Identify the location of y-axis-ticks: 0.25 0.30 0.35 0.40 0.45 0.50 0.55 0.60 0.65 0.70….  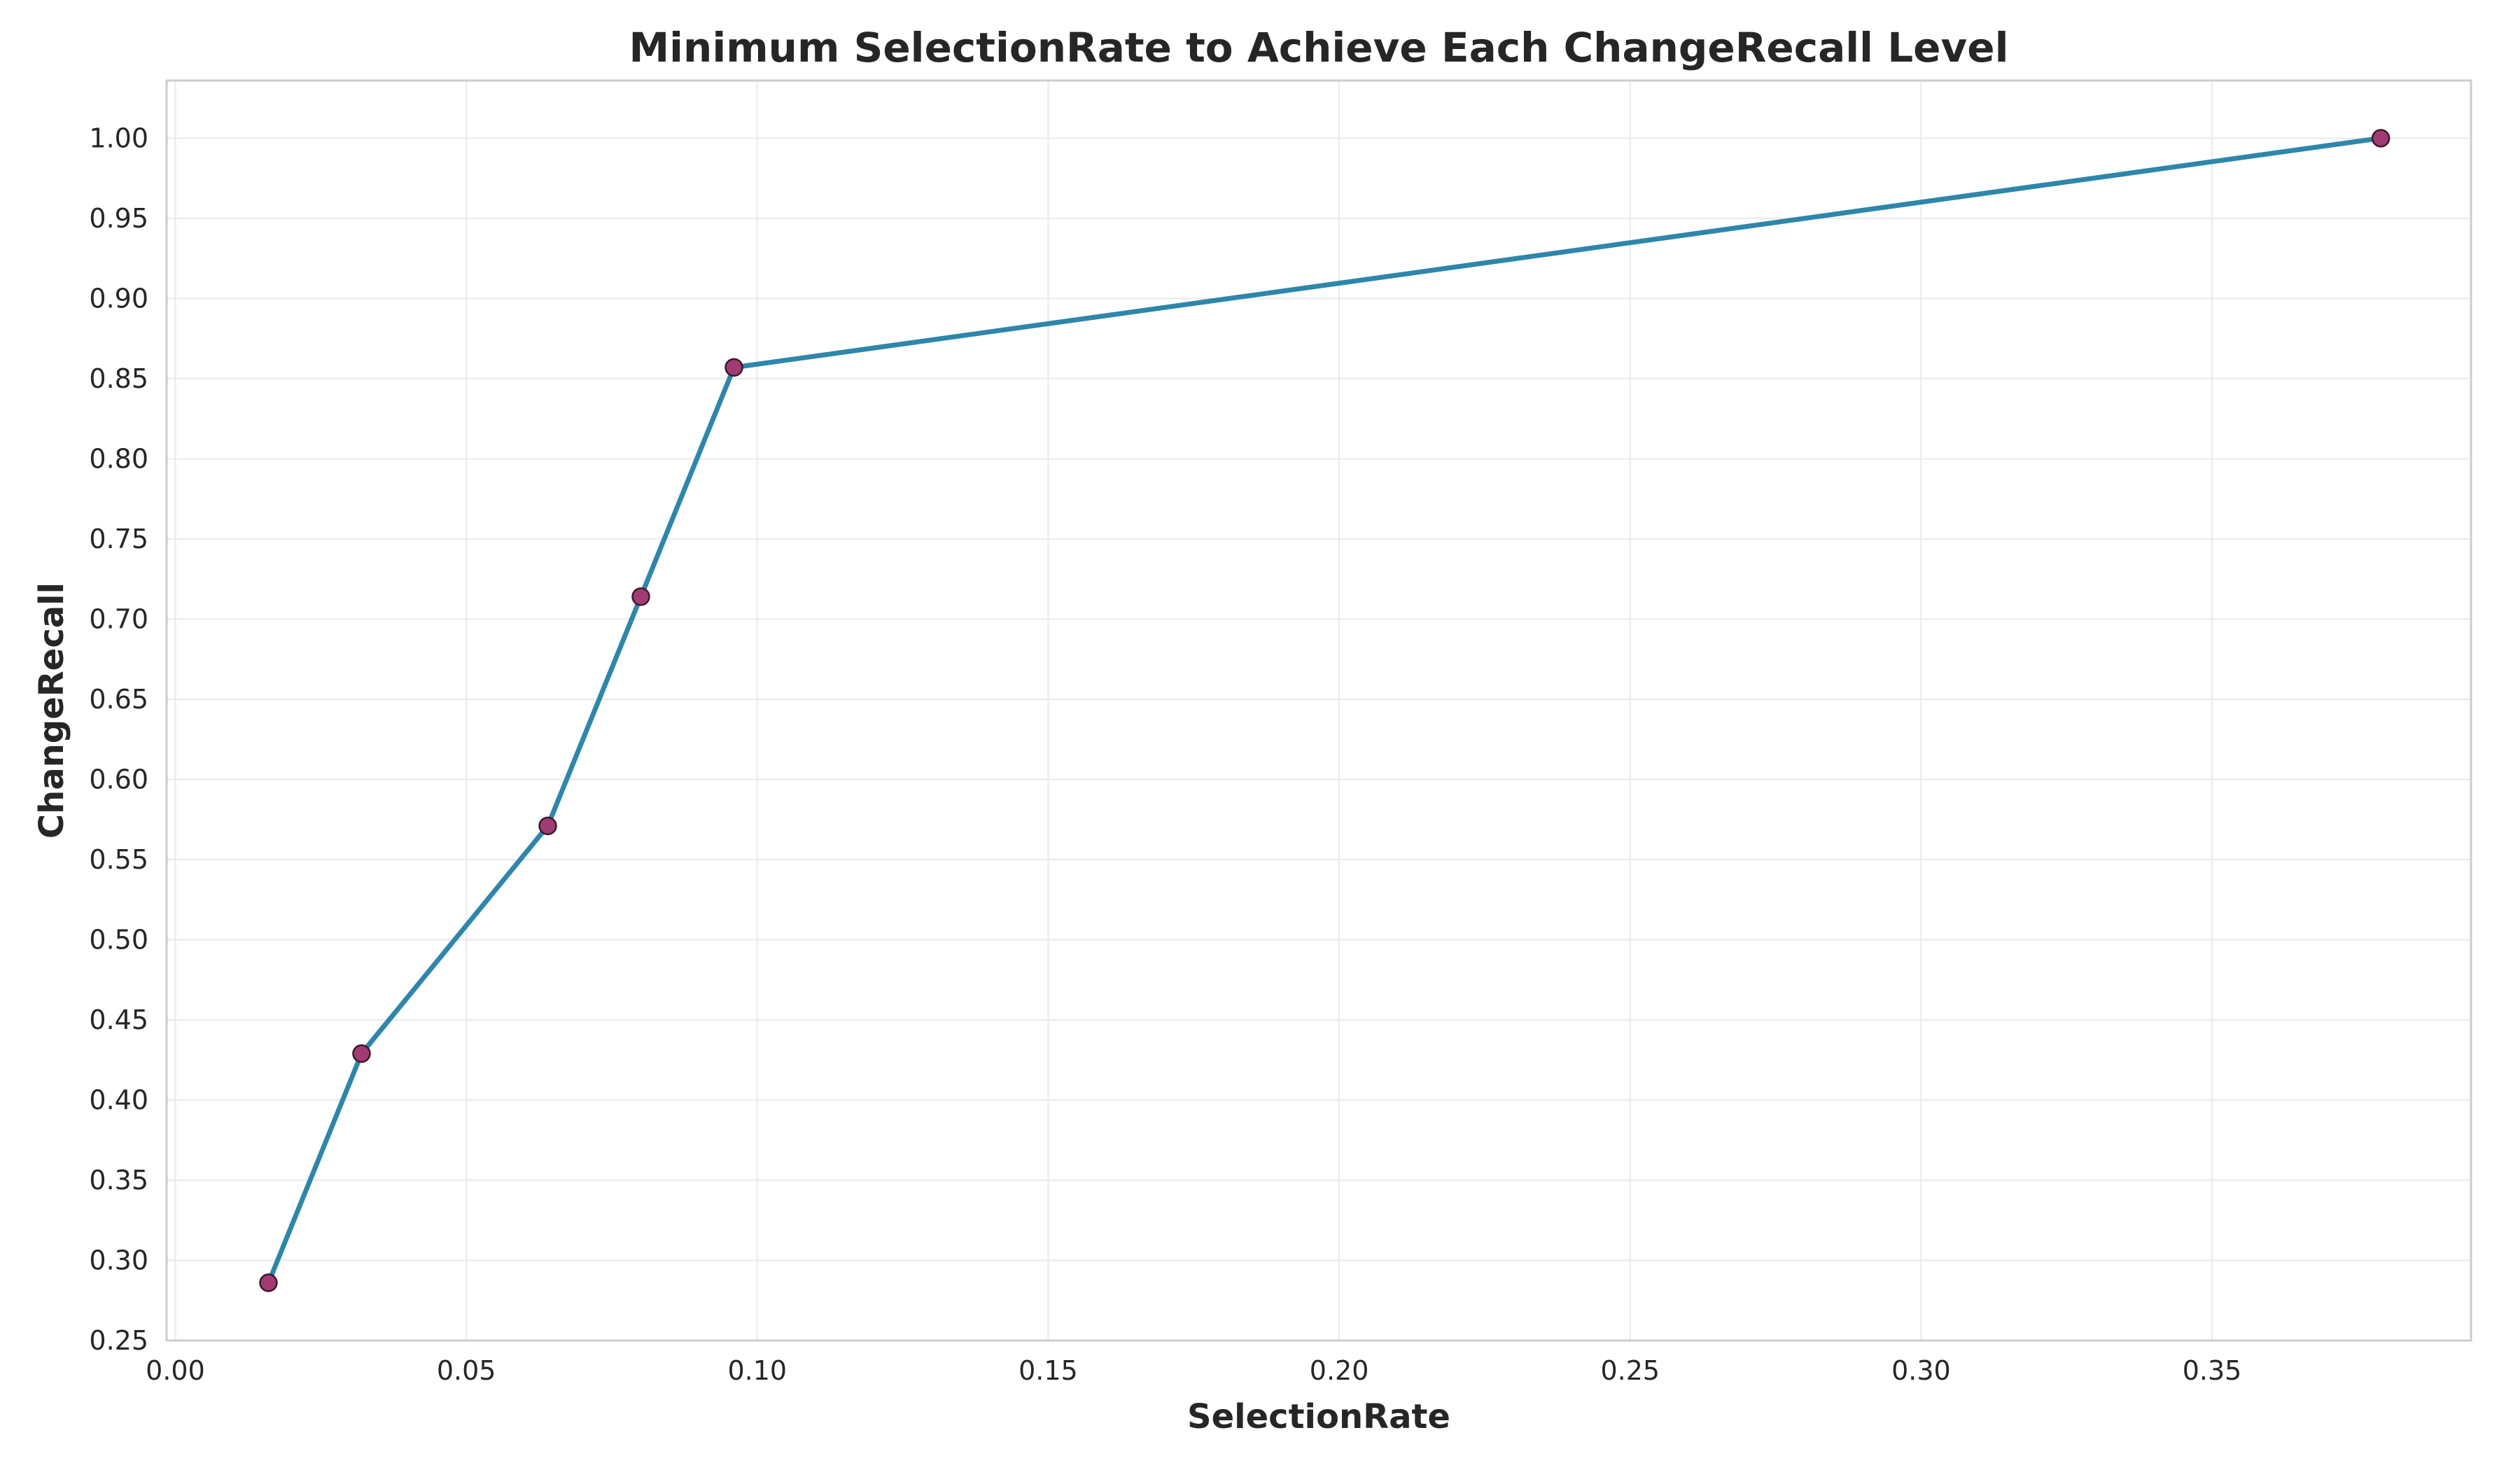
(118, 739).